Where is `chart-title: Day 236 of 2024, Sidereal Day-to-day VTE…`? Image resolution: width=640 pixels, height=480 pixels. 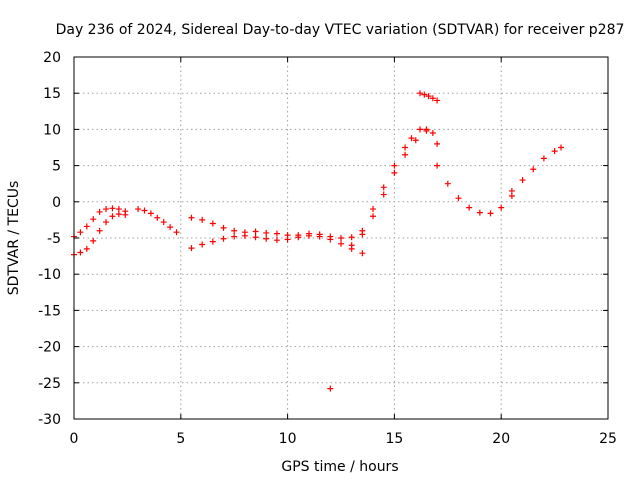
chart-title: Day 236 of 2024, Sidereal Day-to-day VTE… is located at coordinates (340, 30).